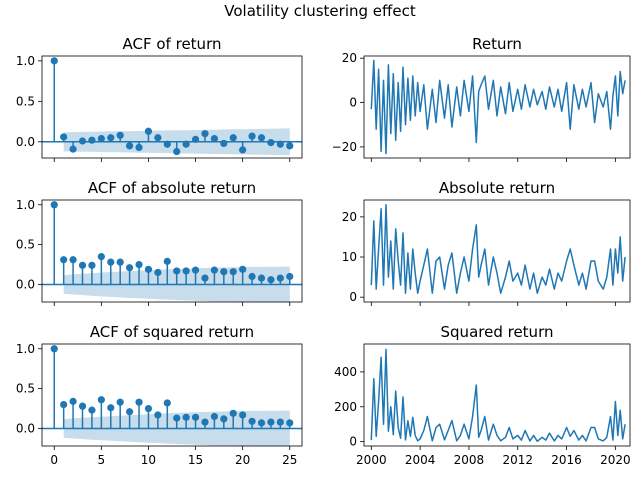 This screenshot has width=640, height=480. I want to click on y-tick-label: 10, so click(349, 257).